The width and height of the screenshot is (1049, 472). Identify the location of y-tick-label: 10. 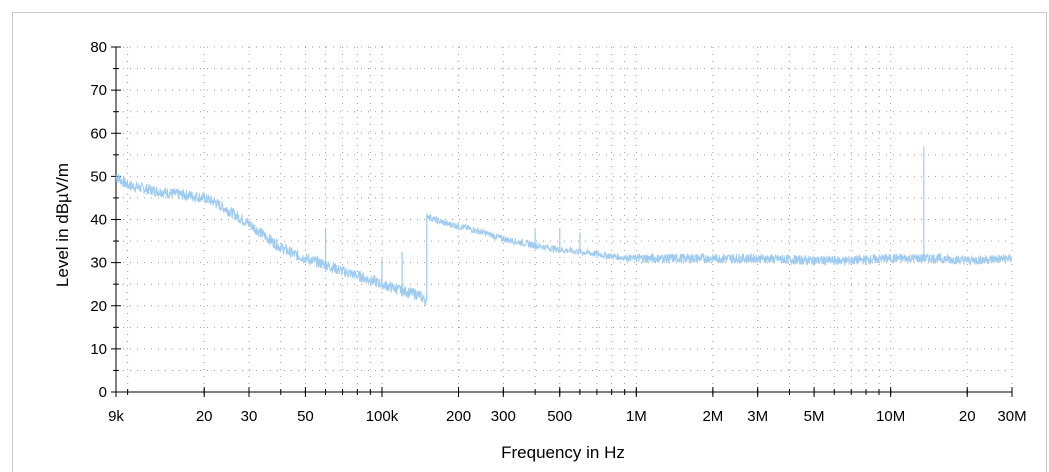
(98, 349).